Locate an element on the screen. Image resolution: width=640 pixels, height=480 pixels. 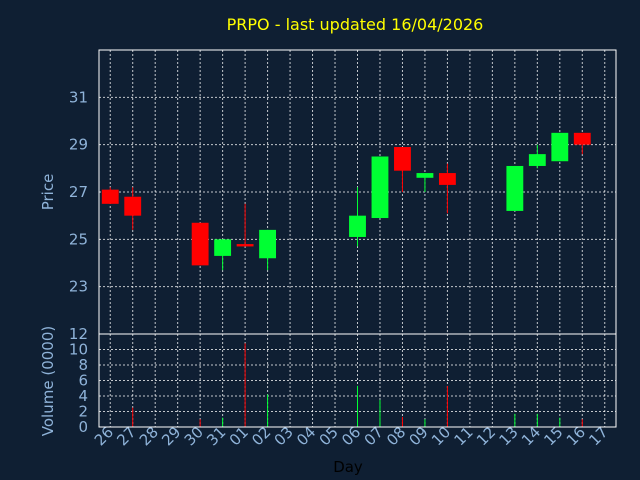
volume-tick-label: 8 is located at coordinates (83, 365).